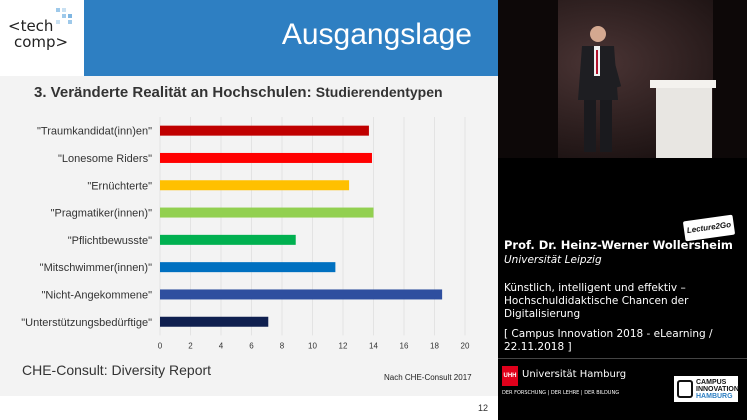 The height and width of the screenshot is (420, 747). I want to click on slide-title: Ausgangslage, so click(376, 34).